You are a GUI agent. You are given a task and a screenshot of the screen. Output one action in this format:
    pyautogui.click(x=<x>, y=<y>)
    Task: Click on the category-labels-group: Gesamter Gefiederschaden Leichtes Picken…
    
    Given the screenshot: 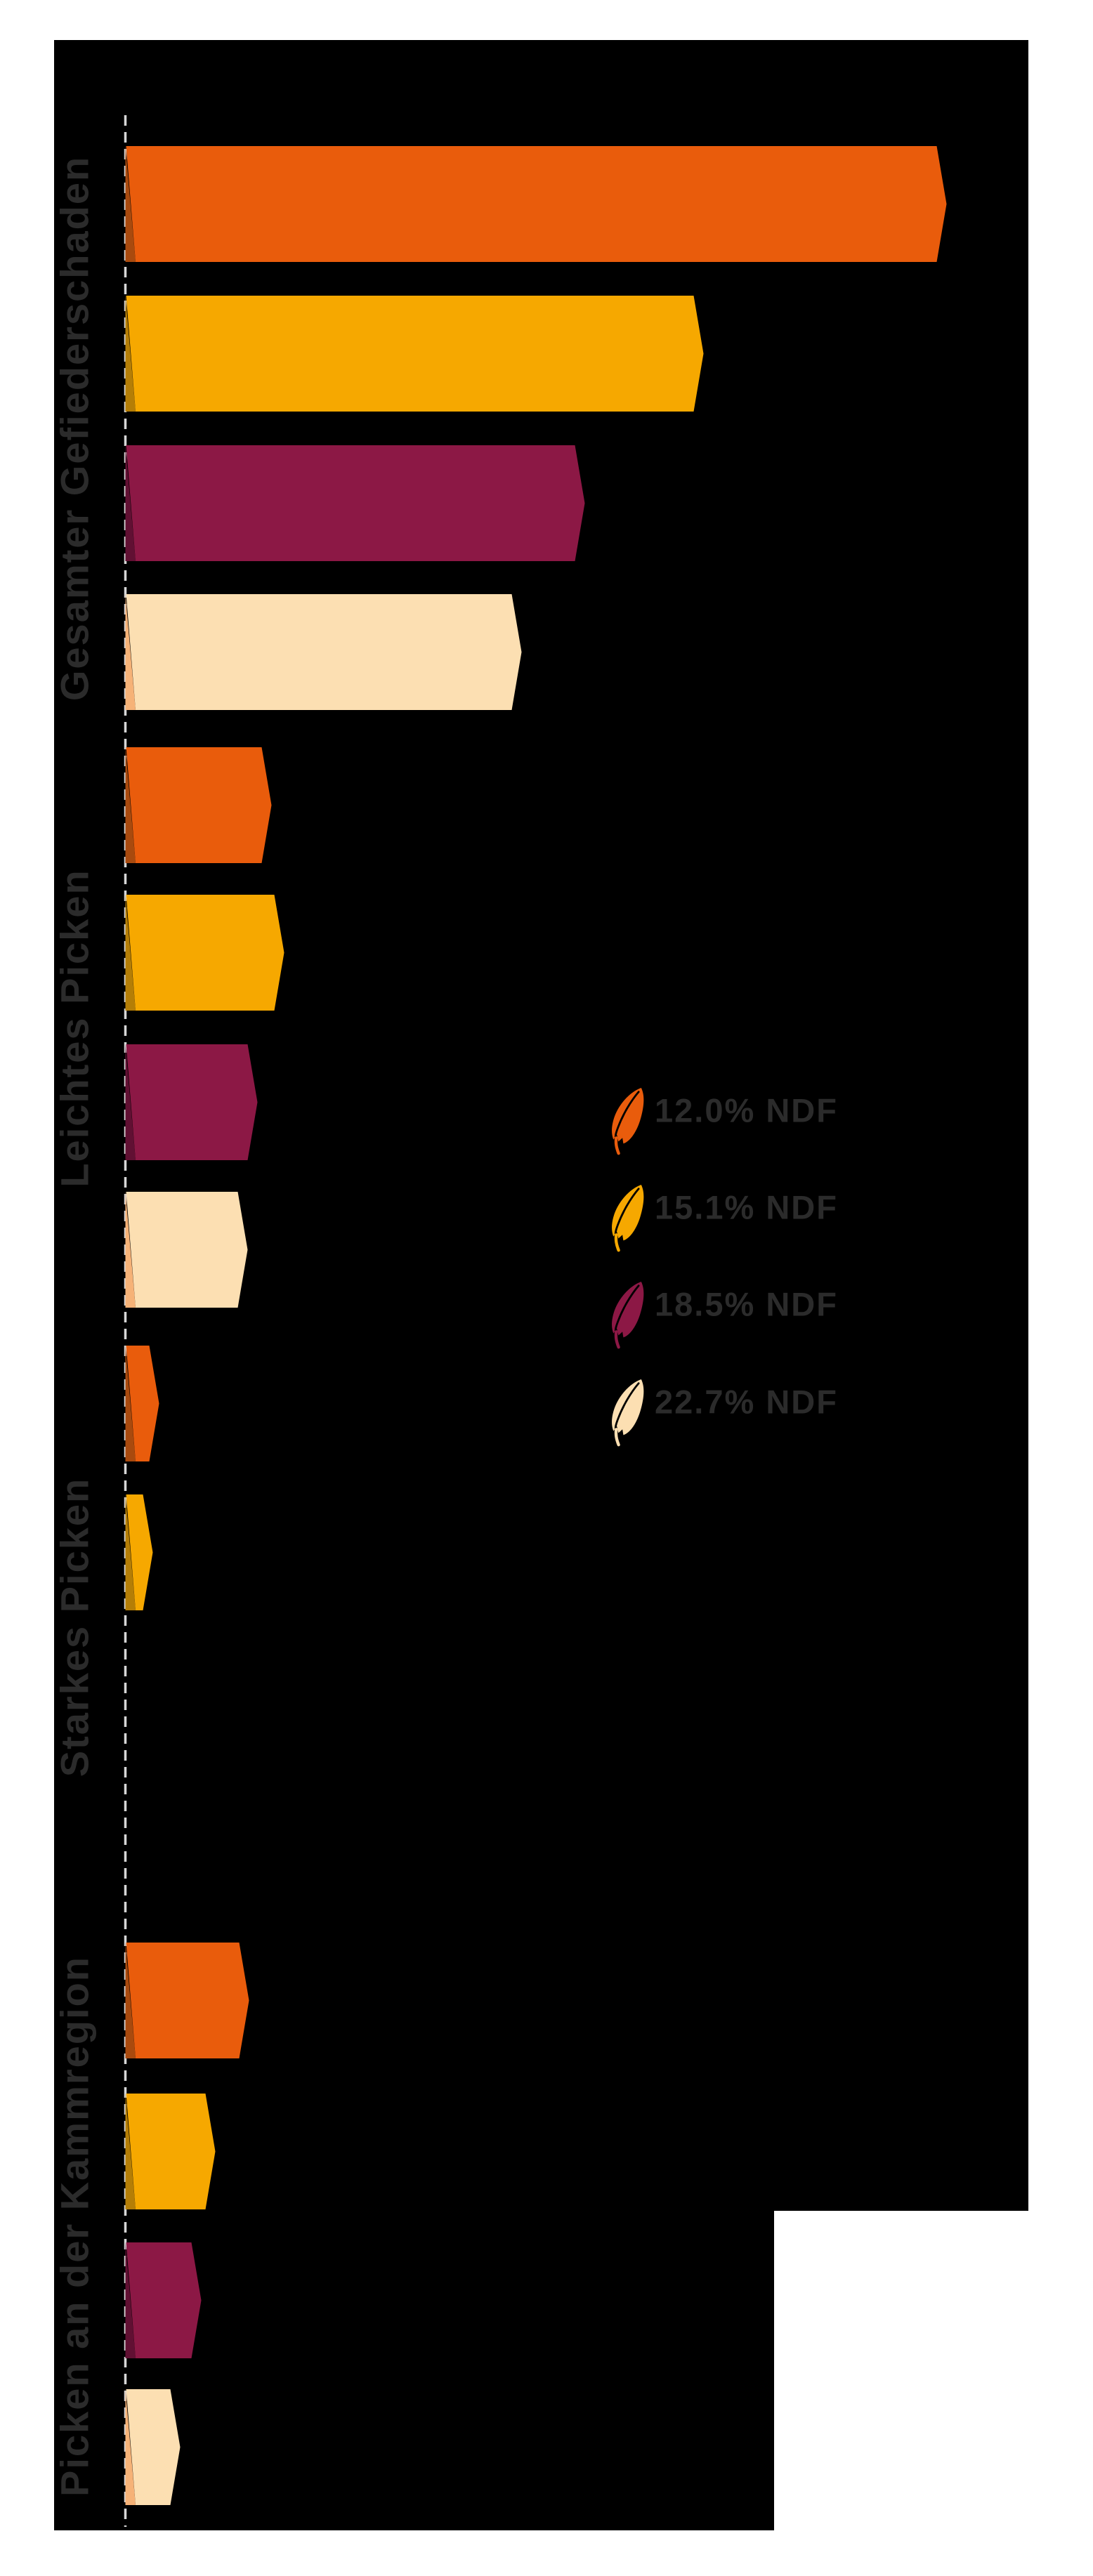 What is the action you would take?
    pyautogui.click(x=75, y=1326)
    